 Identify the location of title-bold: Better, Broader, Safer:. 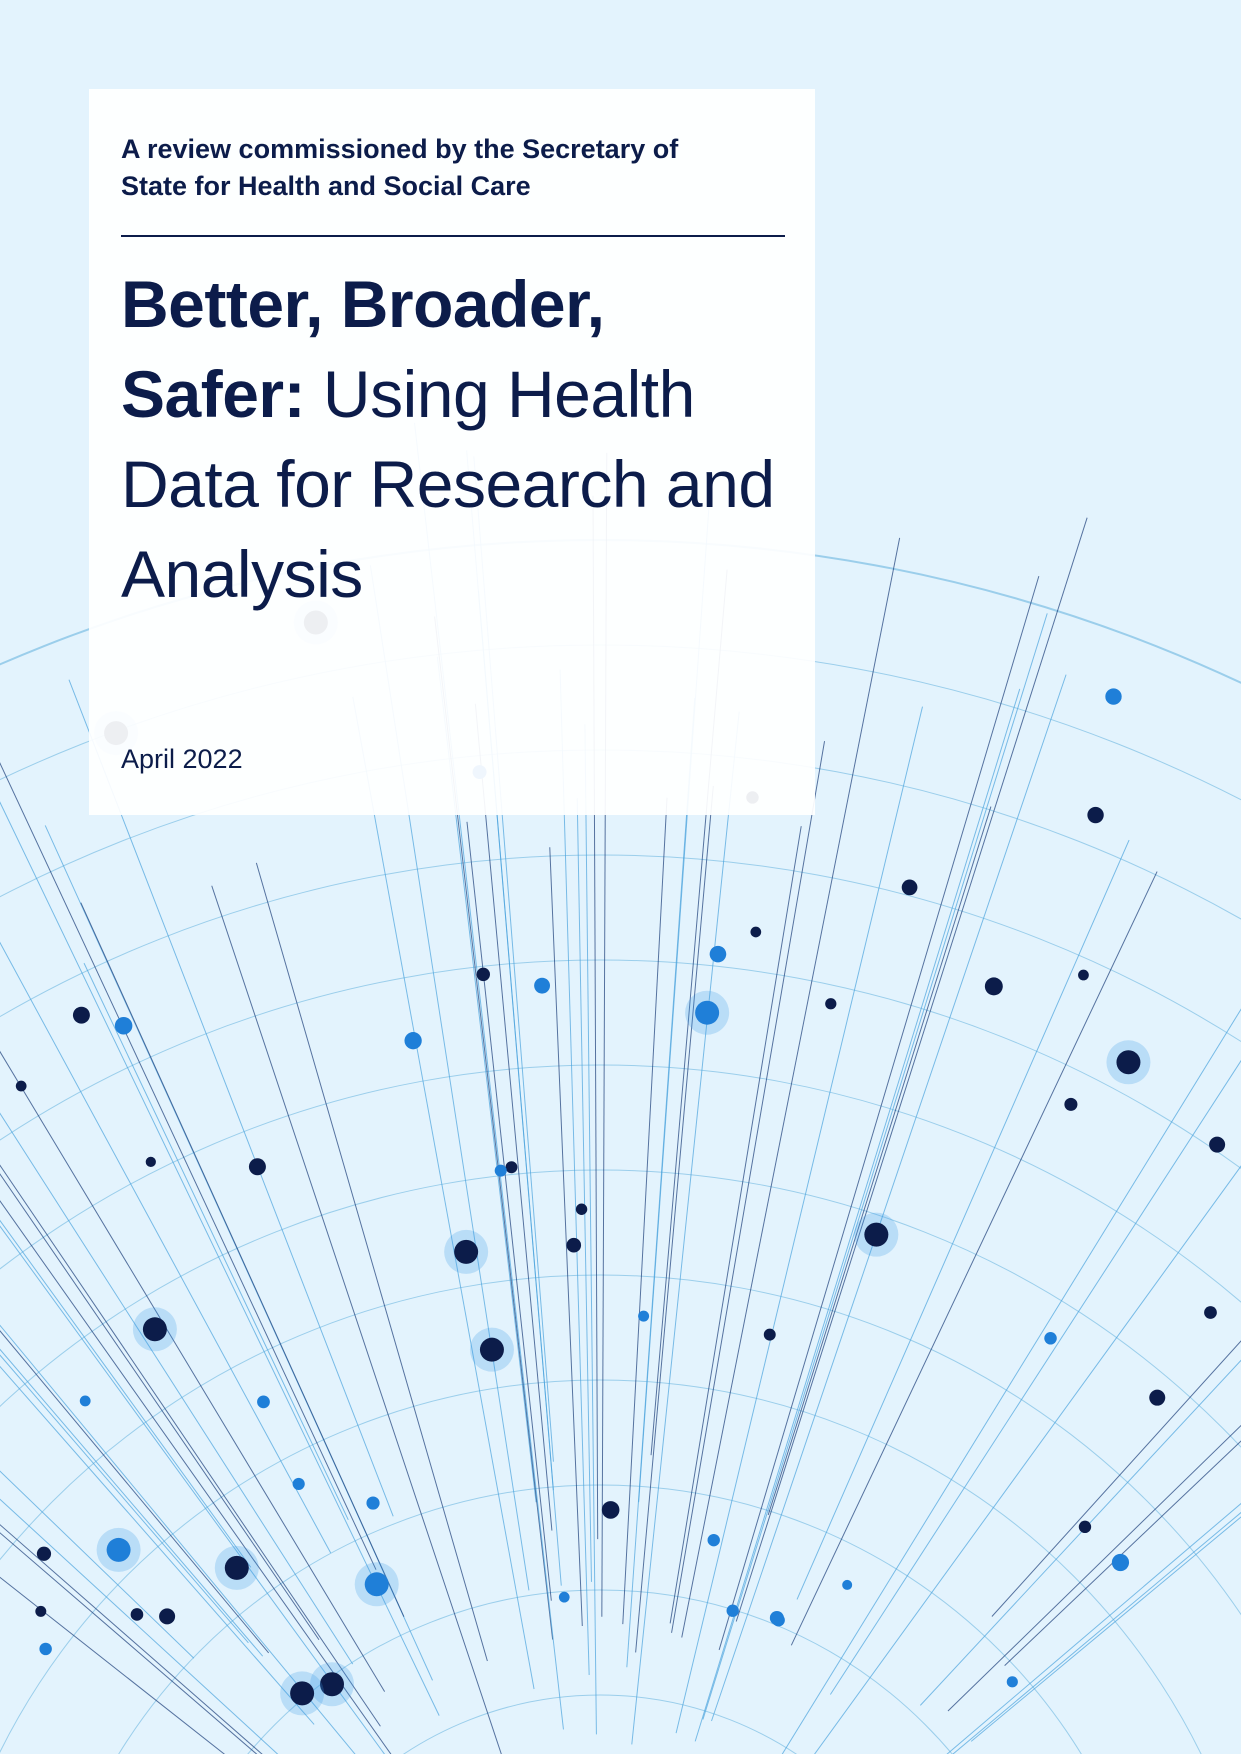
(363, 349).